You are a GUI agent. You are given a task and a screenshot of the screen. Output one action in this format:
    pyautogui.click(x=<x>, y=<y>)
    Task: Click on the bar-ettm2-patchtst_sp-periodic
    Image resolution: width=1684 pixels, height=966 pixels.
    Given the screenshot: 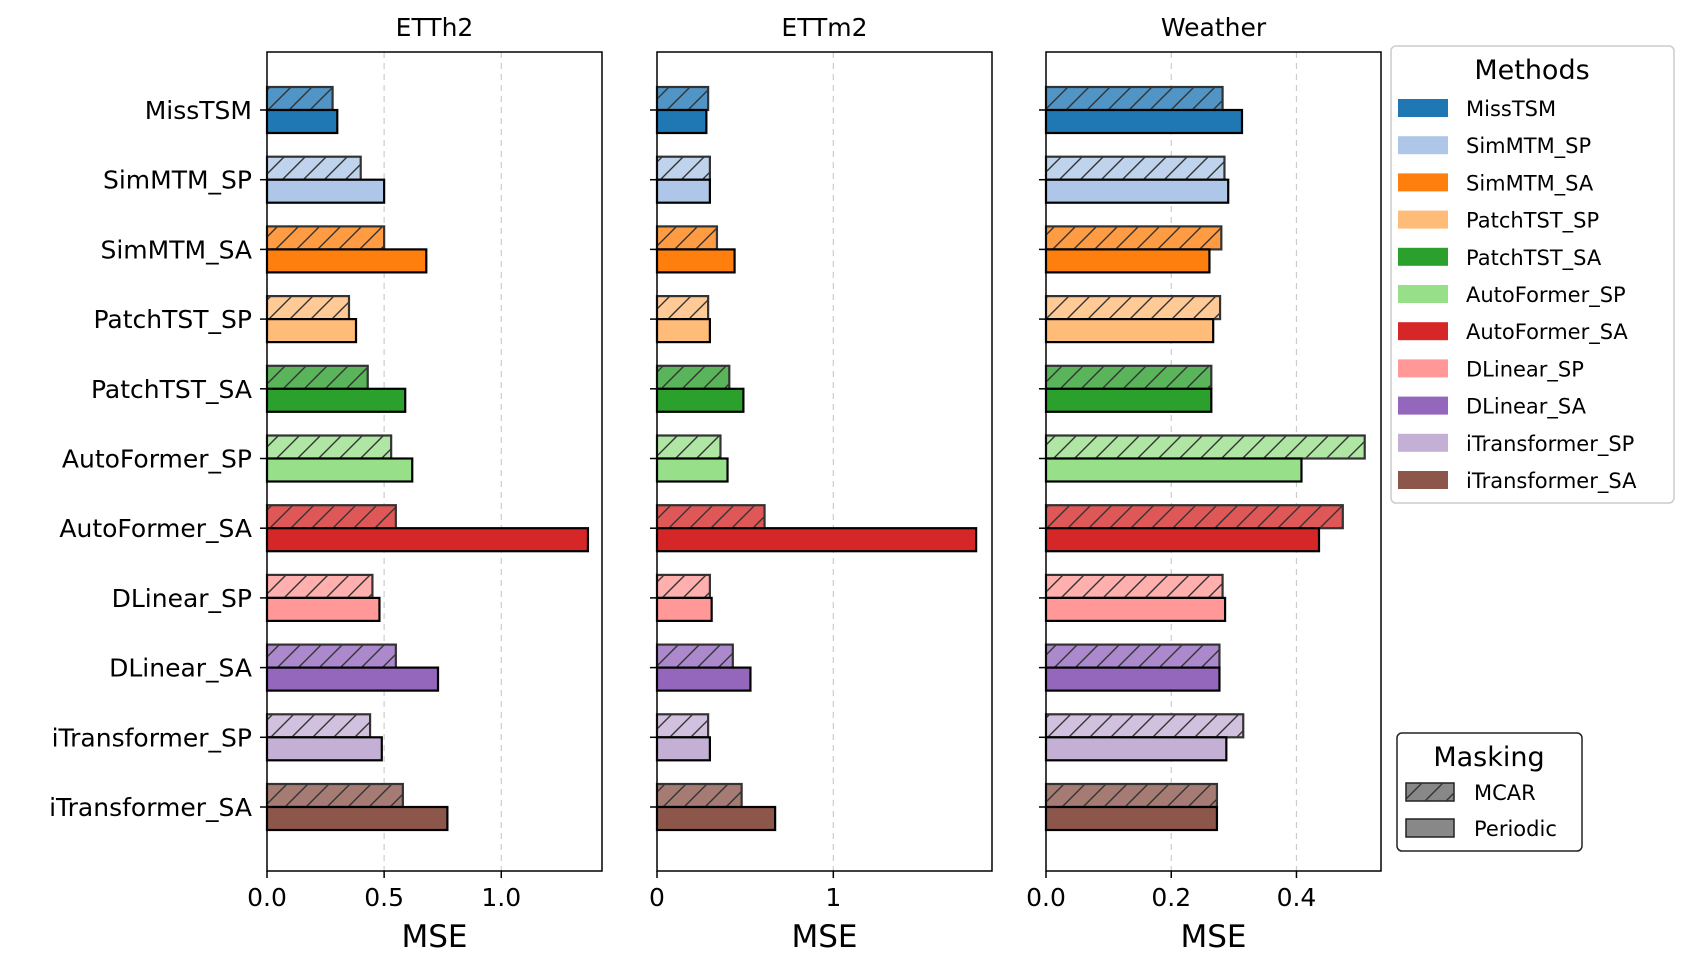 What is the action you would take?
    pyautogui.click(x=683, y=331)
    